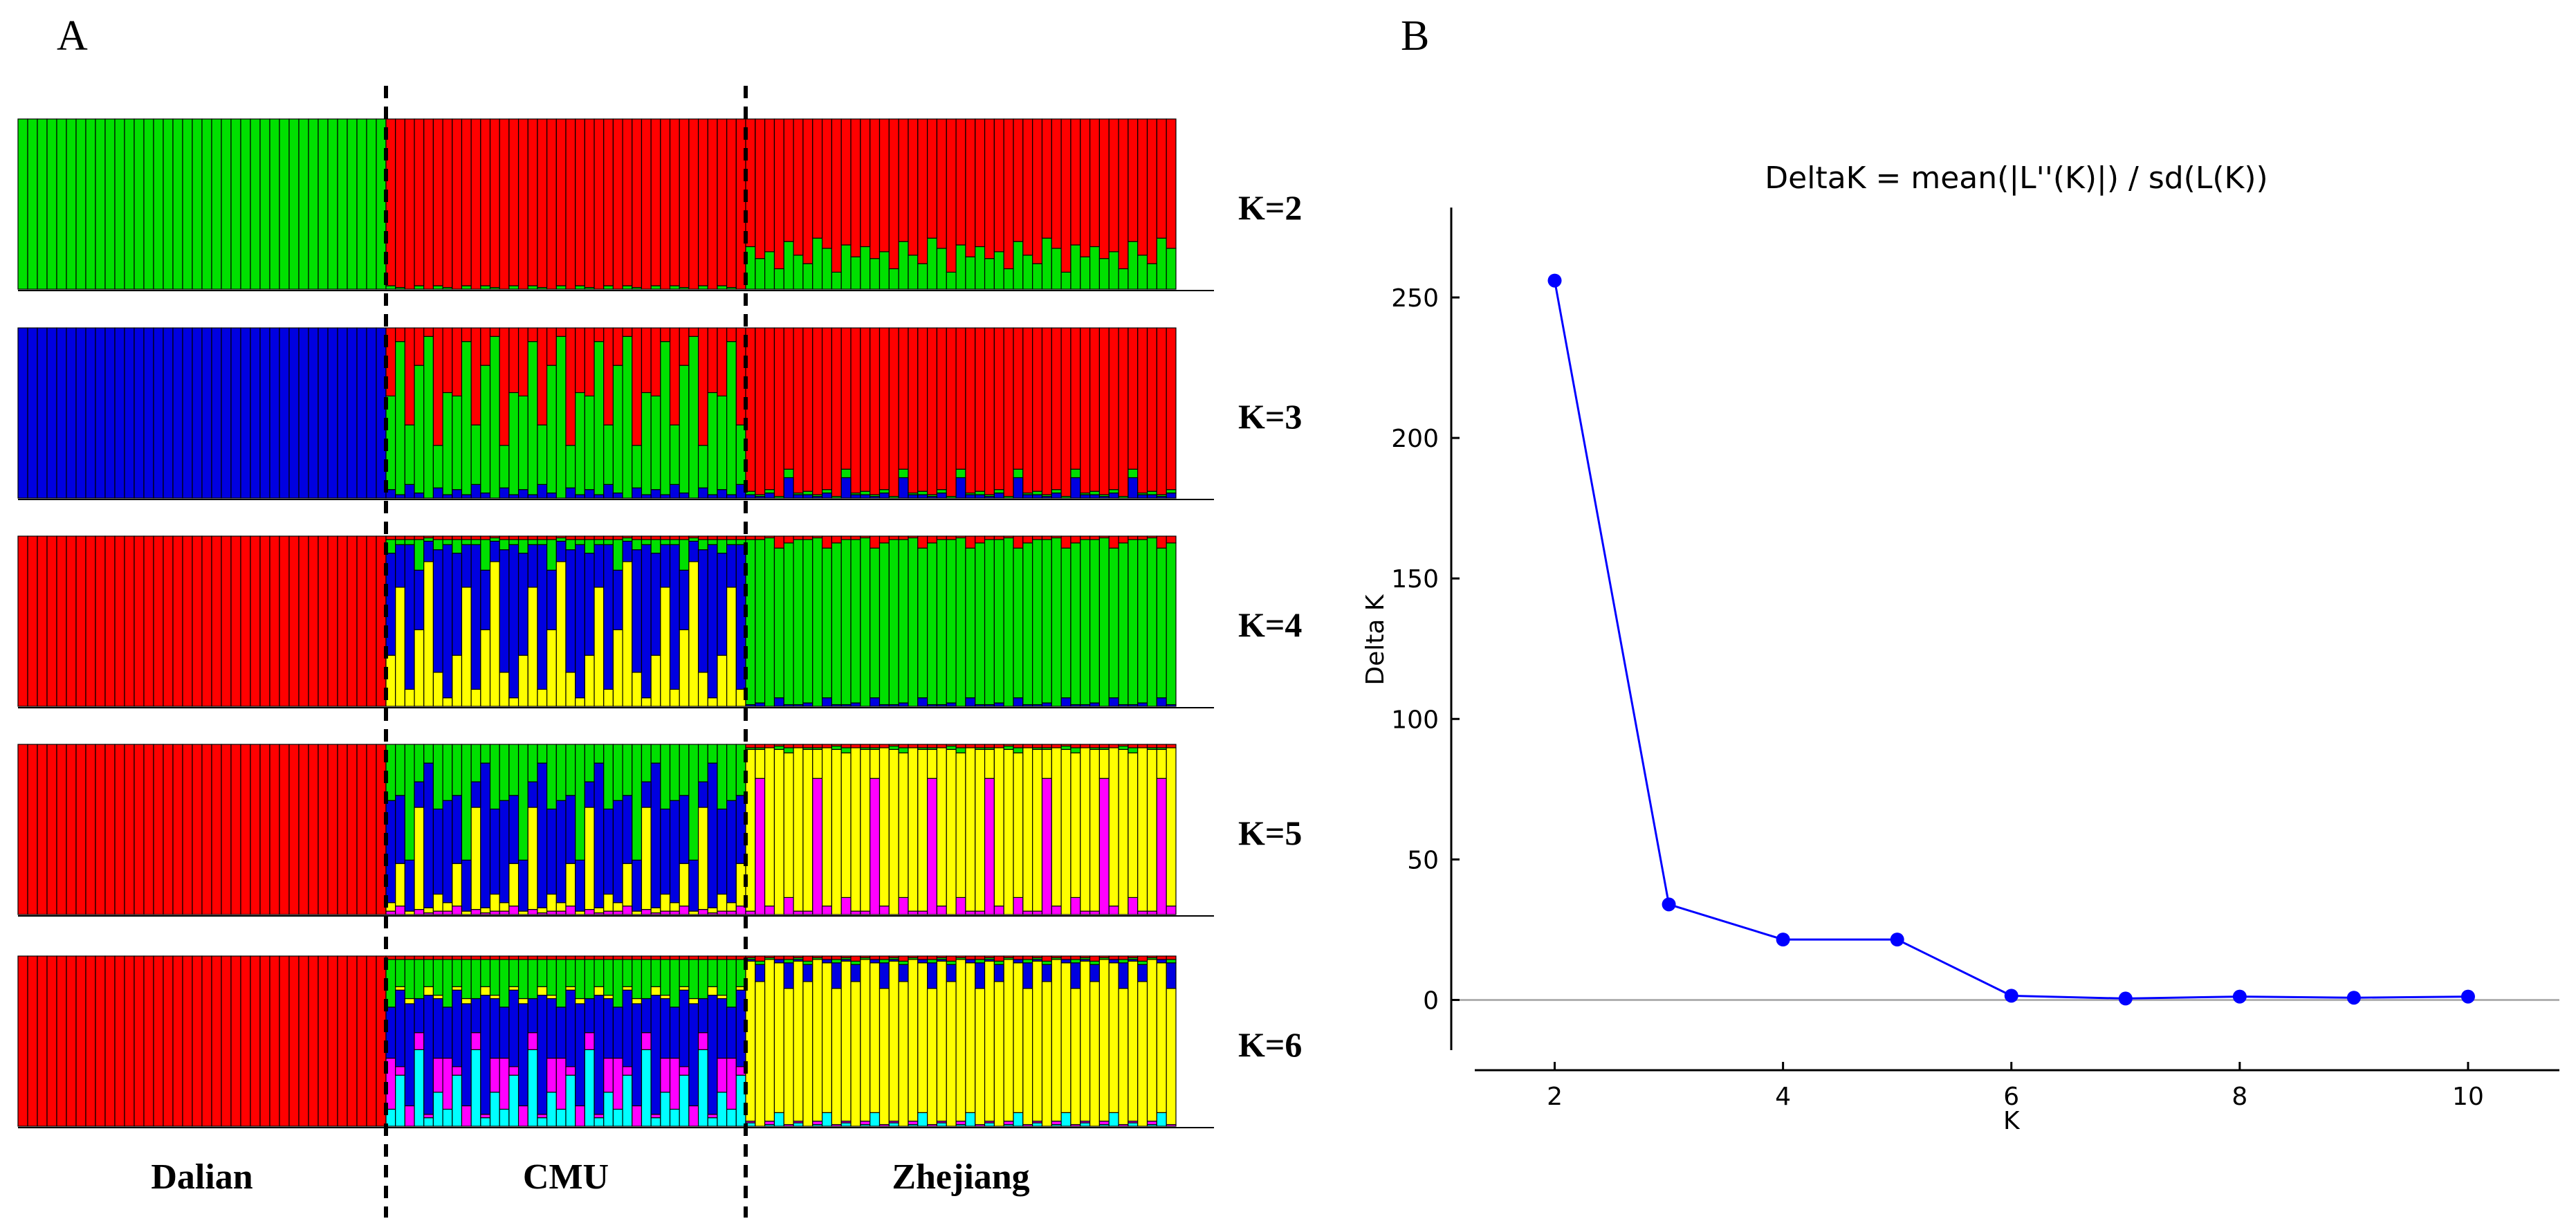 The image size is (2576, 1230). What do you see at coordinates (1783, 1097) in the screenshot?
I see `x-tick-label: 4` at bounding box center [1783, 1097].